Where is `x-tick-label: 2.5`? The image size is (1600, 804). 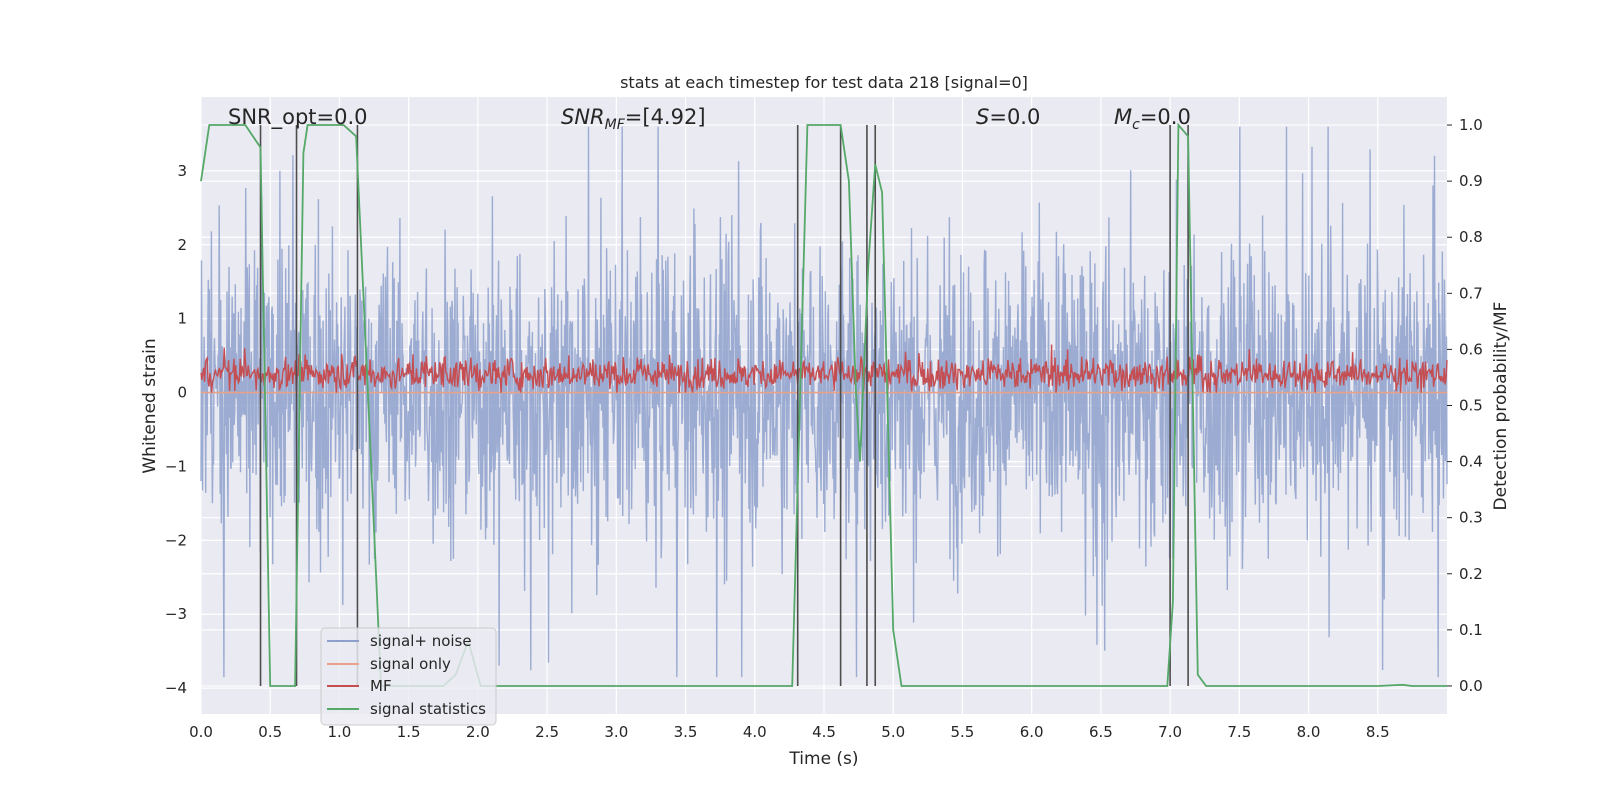 x-tick-label: 2.5 is located at coordinates (547, 732).